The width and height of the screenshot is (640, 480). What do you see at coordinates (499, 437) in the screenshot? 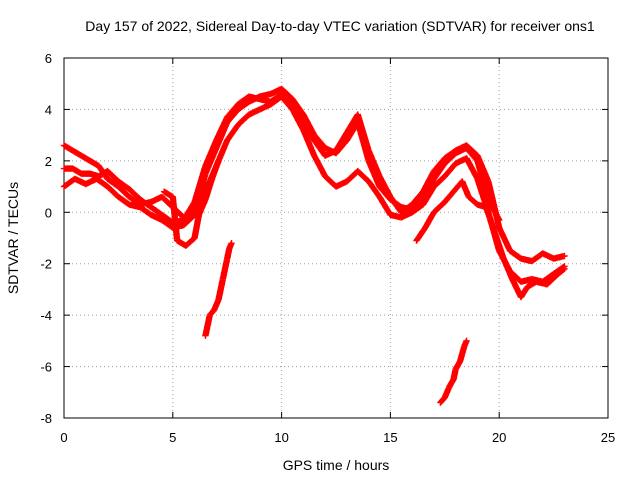
I see `x-tick-label: 20` at bounding box center [499, 437].